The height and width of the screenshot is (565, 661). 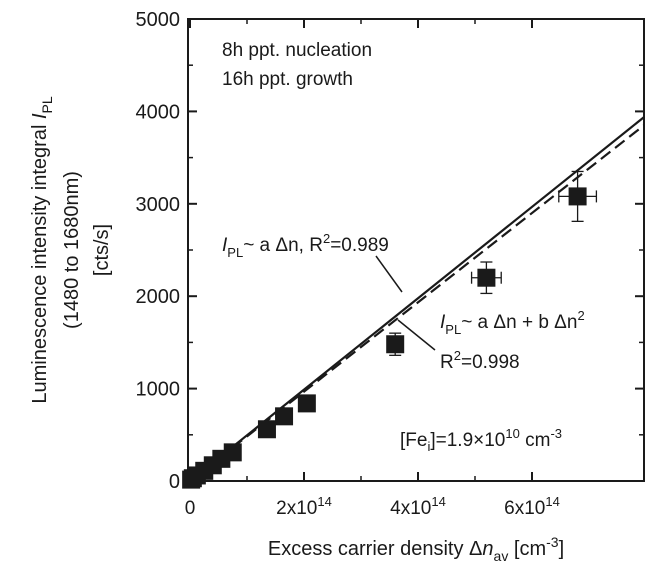 What do you see at coordinates (304, 506) in the screenshot?
I see `x-tick-label: 2x10¹⁴` at bounding box center [304, 506].